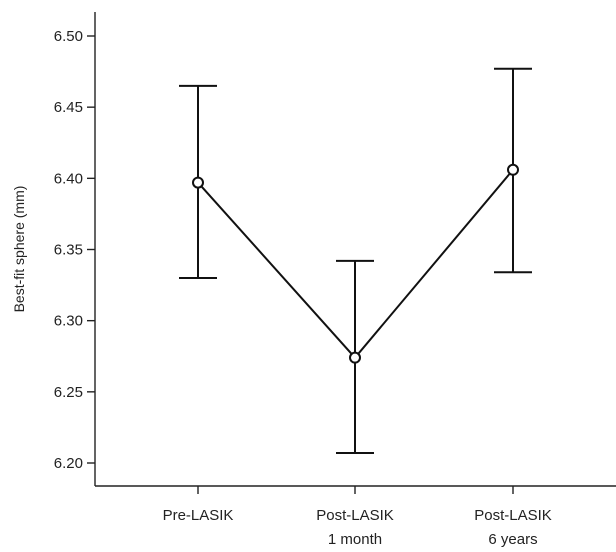 The image size is (616, 552). What do you see at coordinates (19, 249) in the screenshot?
I see `y-axis-title: Best-fit sphere (mm)` at bounding box center [19, 249].